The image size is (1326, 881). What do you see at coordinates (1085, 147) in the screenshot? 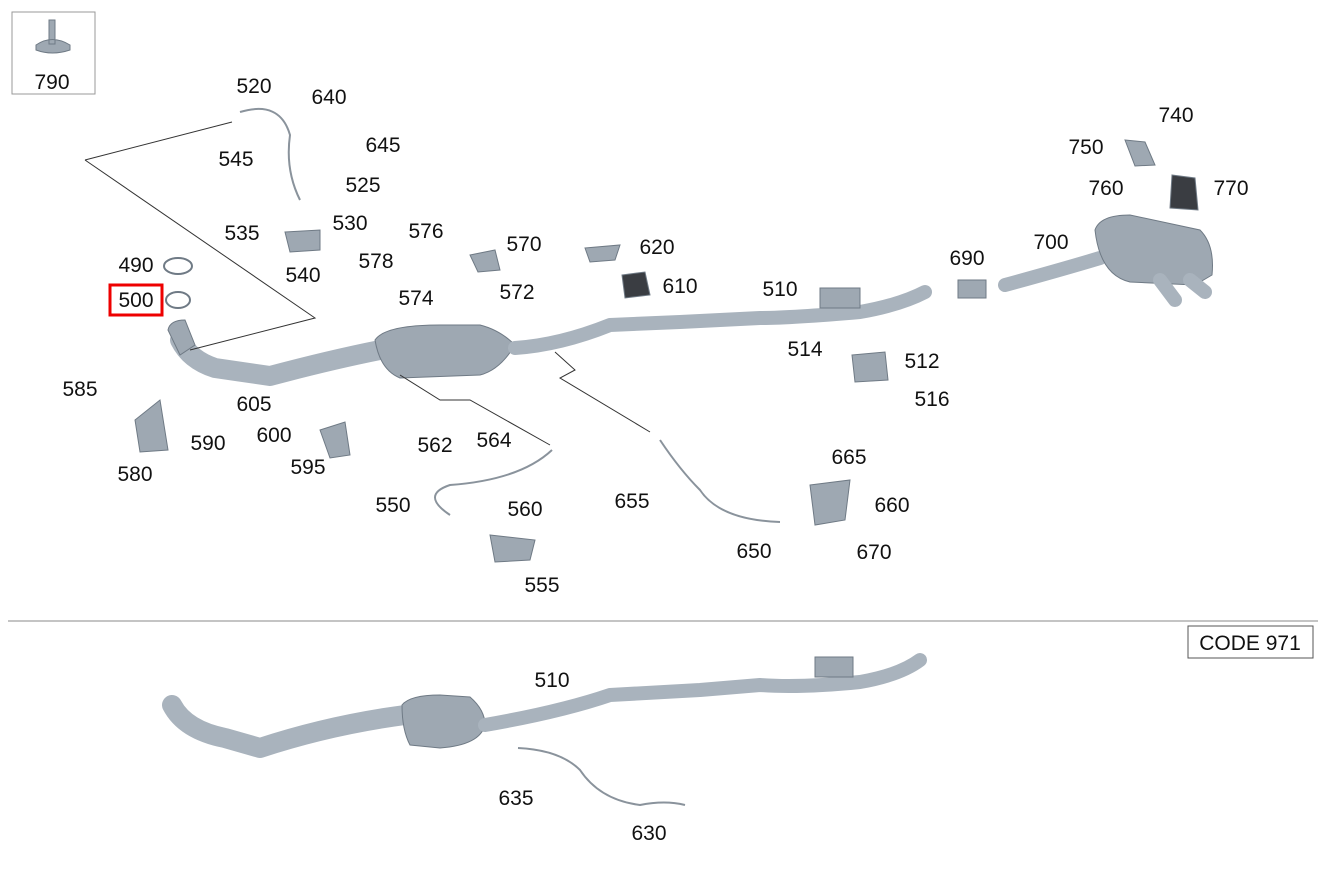
I see `callout-label: 750` at bounding box center [1085, 147].